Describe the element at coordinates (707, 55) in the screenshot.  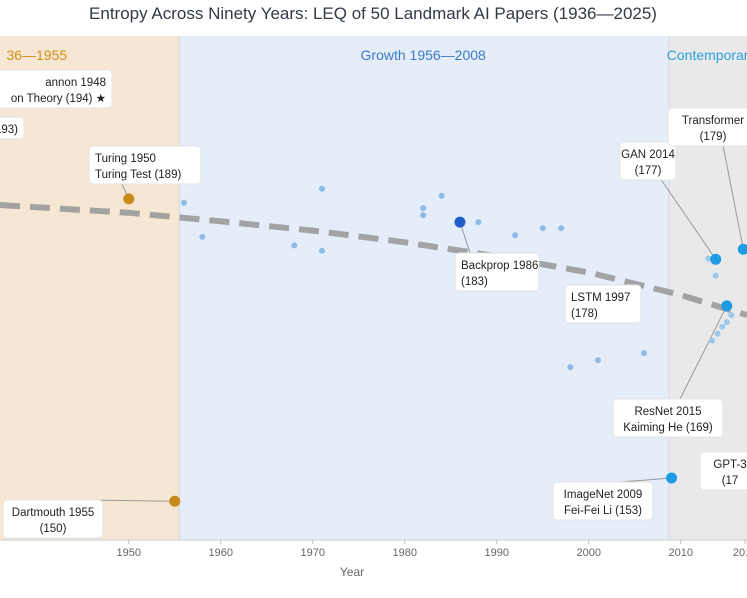
I see `era-label-2: Contemporary` at that location.